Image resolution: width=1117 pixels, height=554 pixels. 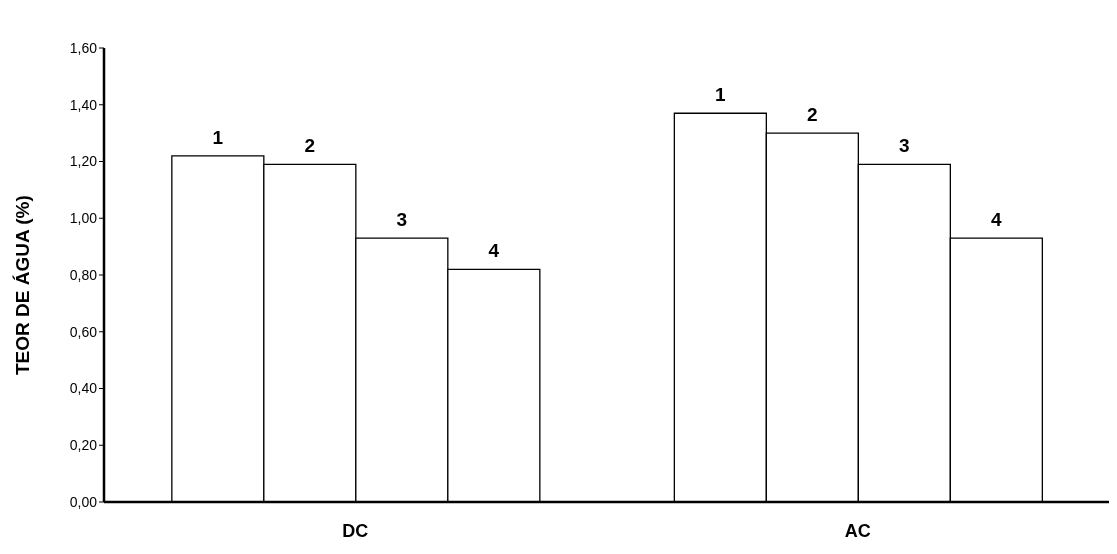 I want to click on text: 3, so click(x=904, y=146).